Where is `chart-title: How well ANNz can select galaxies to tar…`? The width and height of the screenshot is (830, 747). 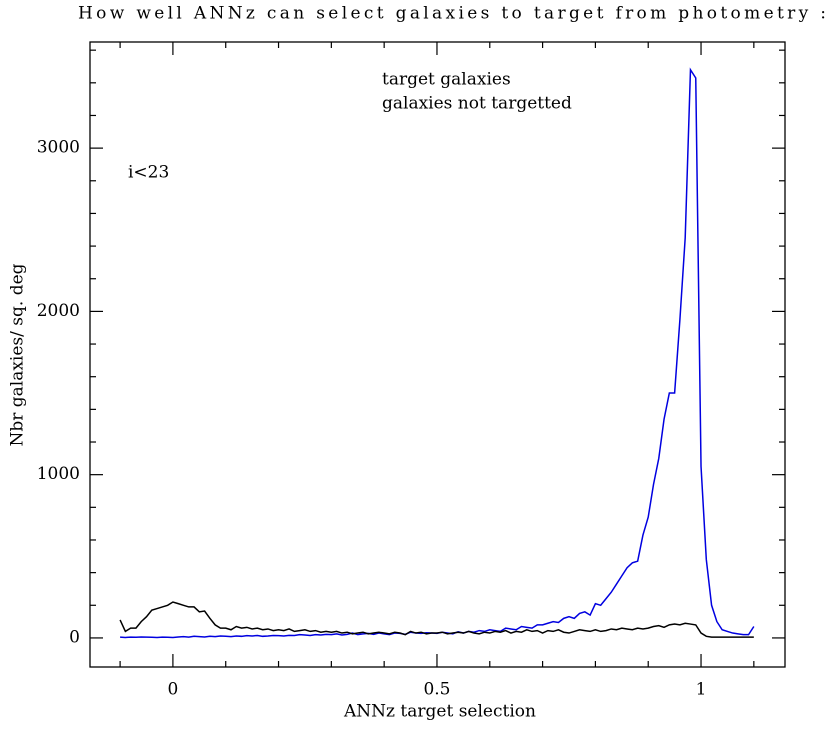 chart-title: How well ANNz can select galaxies to tar… is located at coordinates (452, 14).